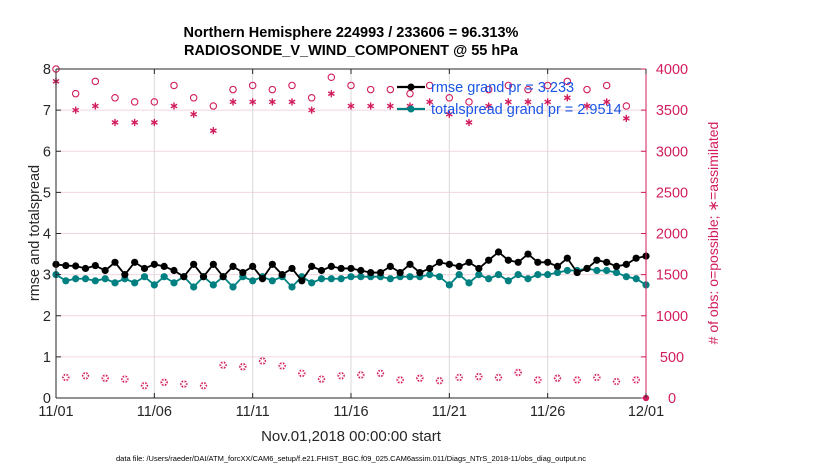 The image size is (830, 470). Describe the element at coordinates (449, 412) in the screenshot. I see `x-tick-label: 11/21` at that location.